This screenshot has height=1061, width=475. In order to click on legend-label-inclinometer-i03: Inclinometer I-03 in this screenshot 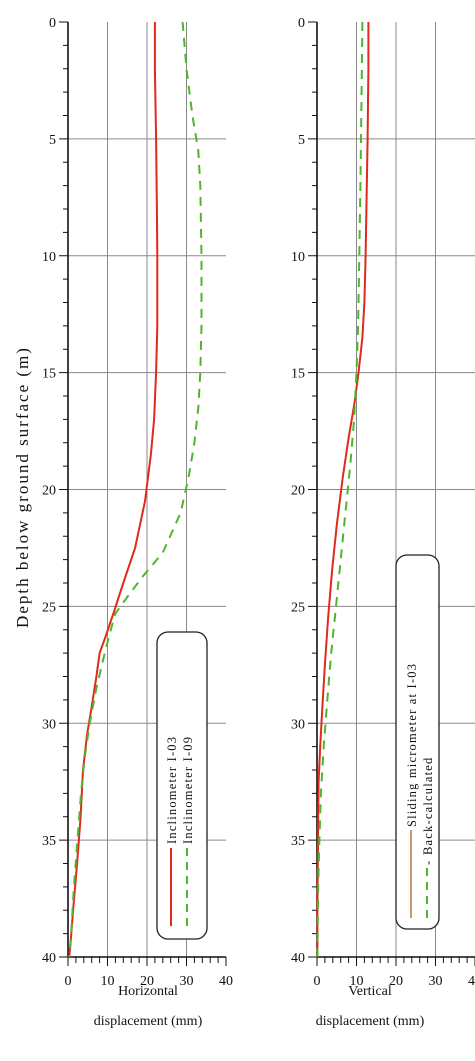, I will do `click(172, 790)`.